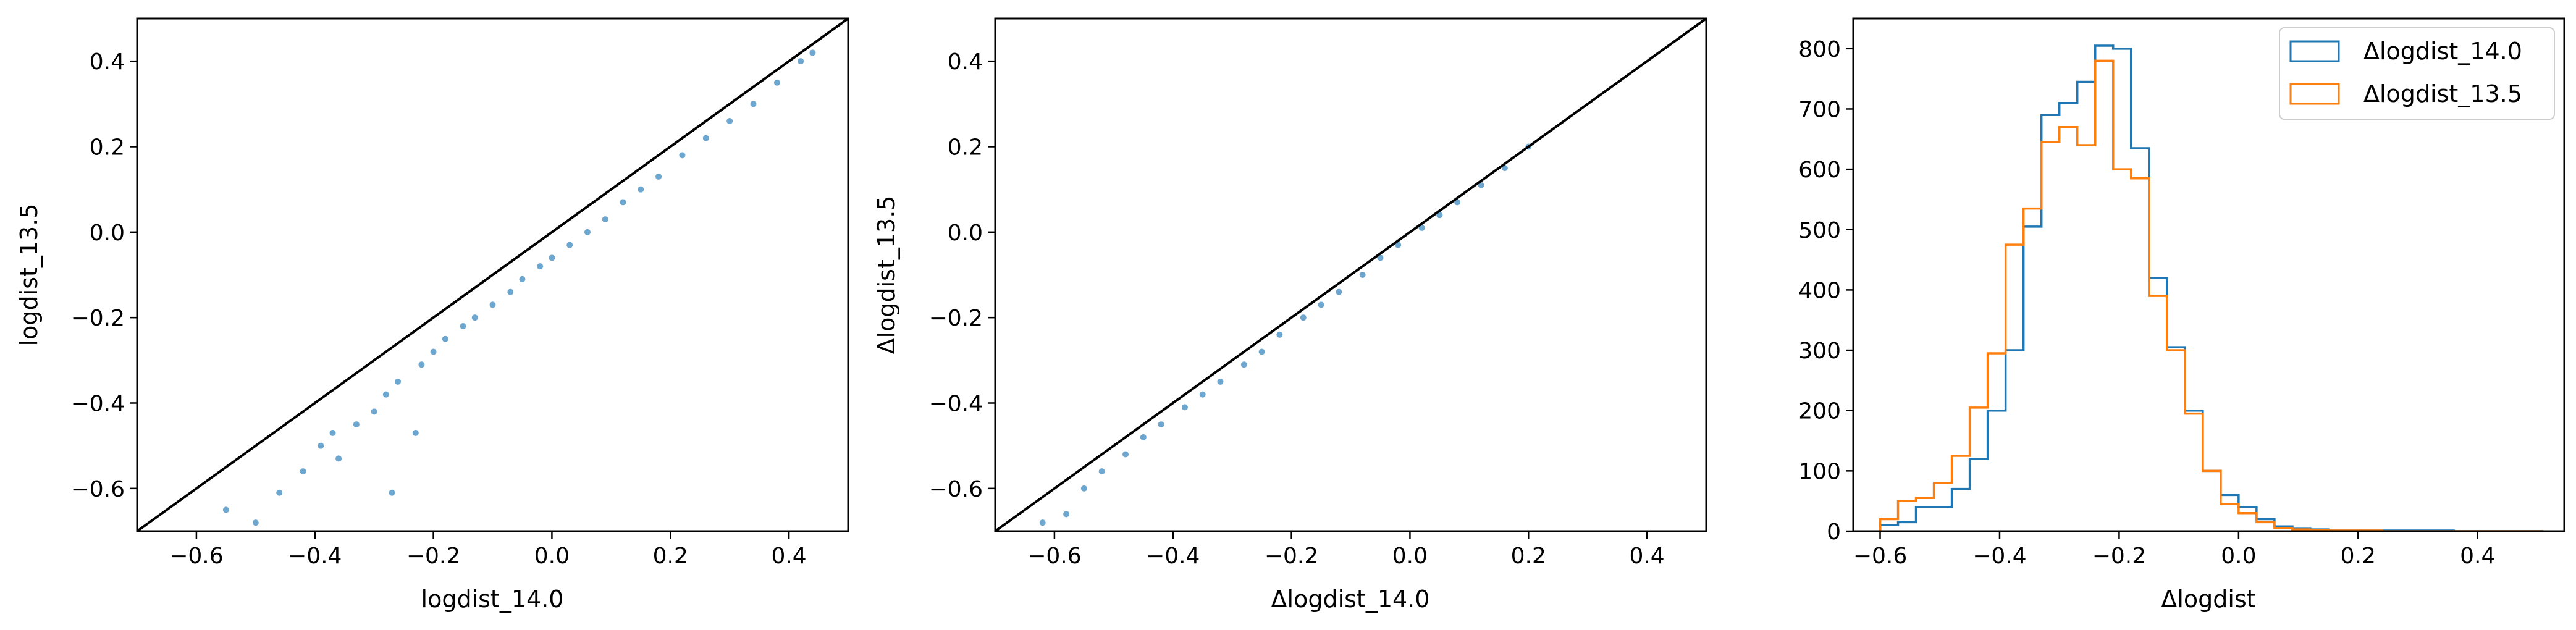 The image size is (2576, 630). I want to click on panel-2-x-ticks: −0.6 −0.4 −0.2 0.0 0.2 0.4, so click(1346, 550).